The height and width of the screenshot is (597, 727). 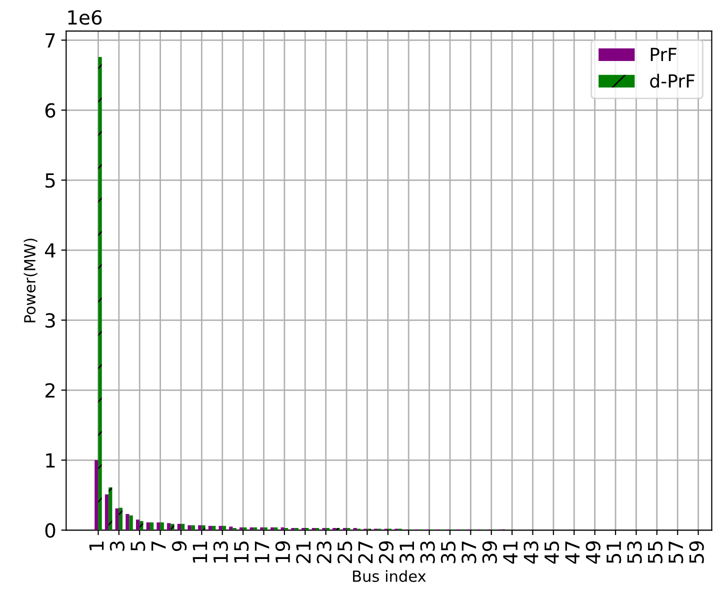 What do you see at coordinates (241, 552) in the screenshot?
I see `x-tick-label: 15` at bounding box center [241, 552].